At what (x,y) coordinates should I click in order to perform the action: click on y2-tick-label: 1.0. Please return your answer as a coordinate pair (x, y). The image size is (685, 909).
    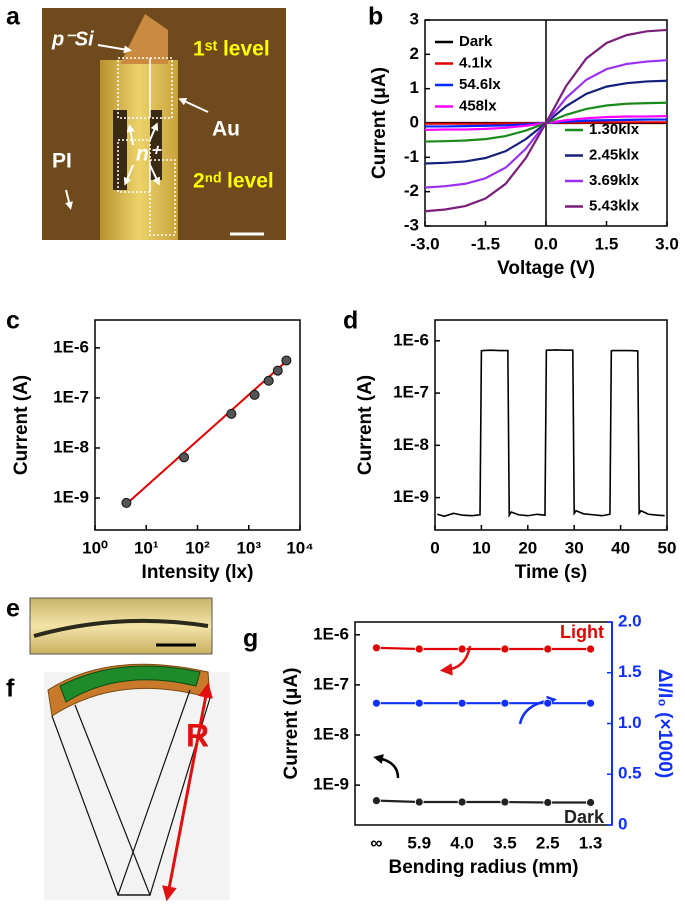
    Looking at the image, I should click on (630, 722).